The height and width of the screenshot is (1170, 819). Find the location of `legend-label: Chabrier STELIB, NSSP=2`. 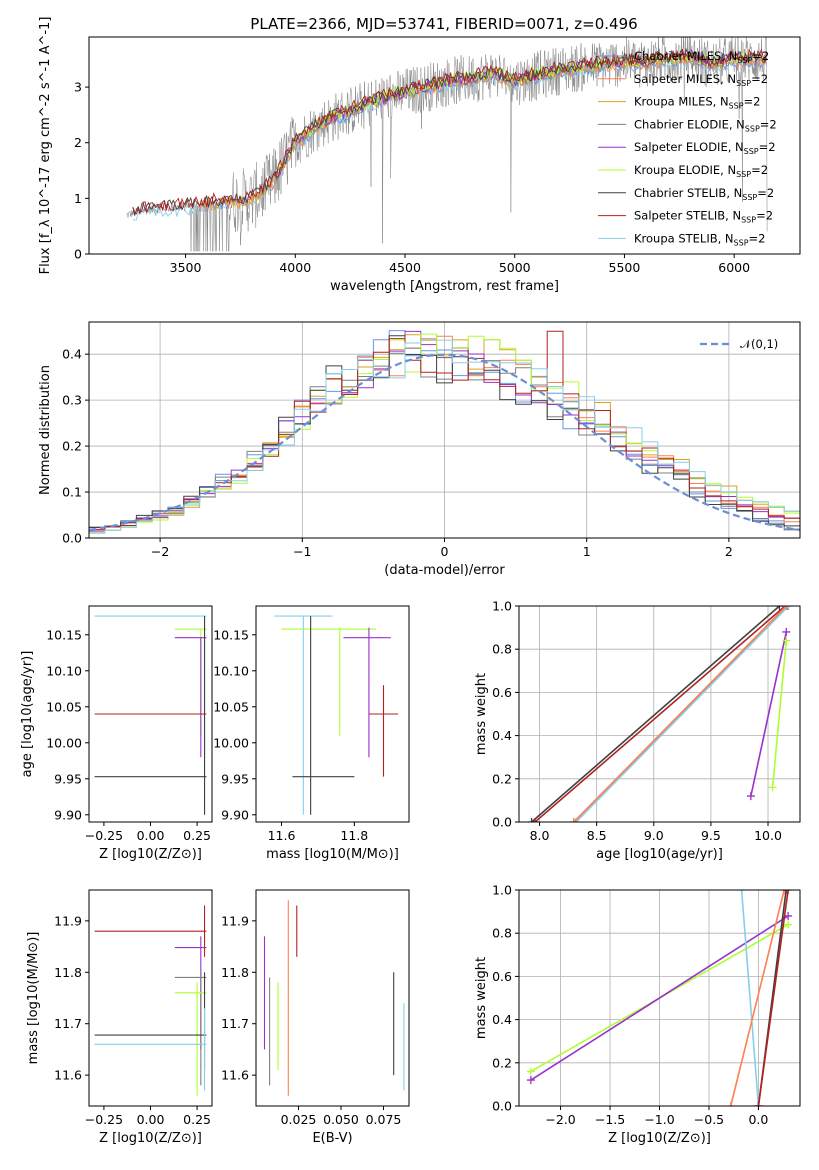

legend-label: Chabrier STELIB, NSSP=2 is located at coordinates (704, 194).